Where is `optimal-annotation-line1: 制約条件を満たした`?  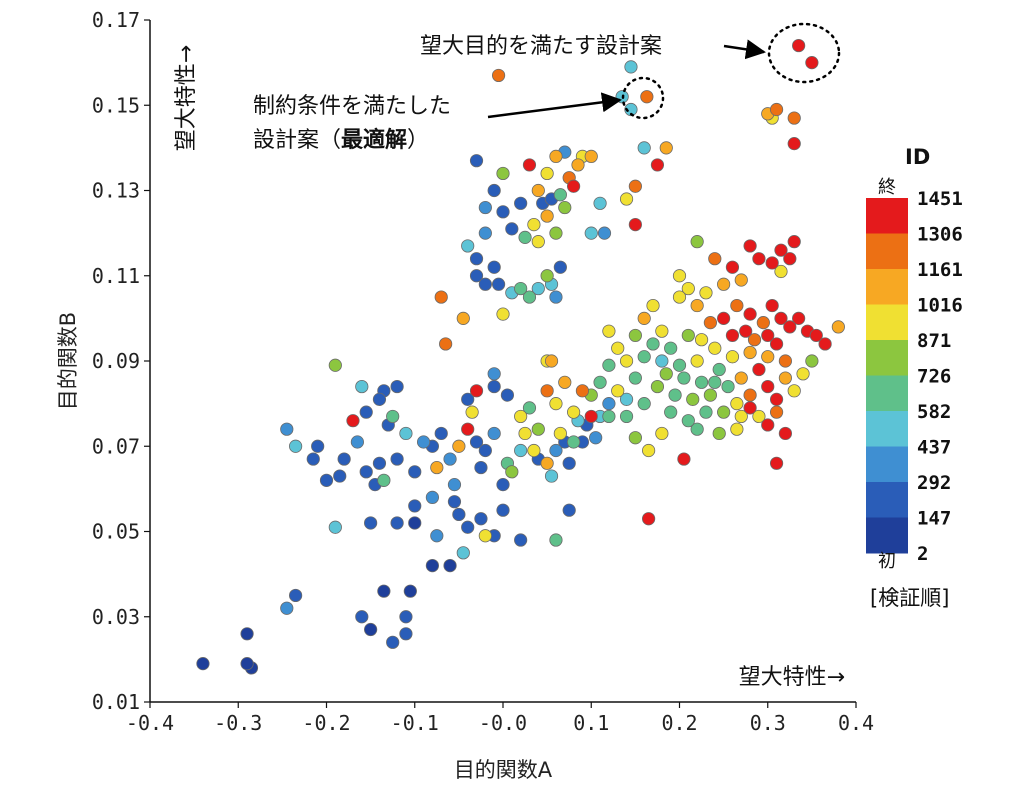
optimal-annotation-line1: 制約条件を満たした is located at coordinates (352, 106).